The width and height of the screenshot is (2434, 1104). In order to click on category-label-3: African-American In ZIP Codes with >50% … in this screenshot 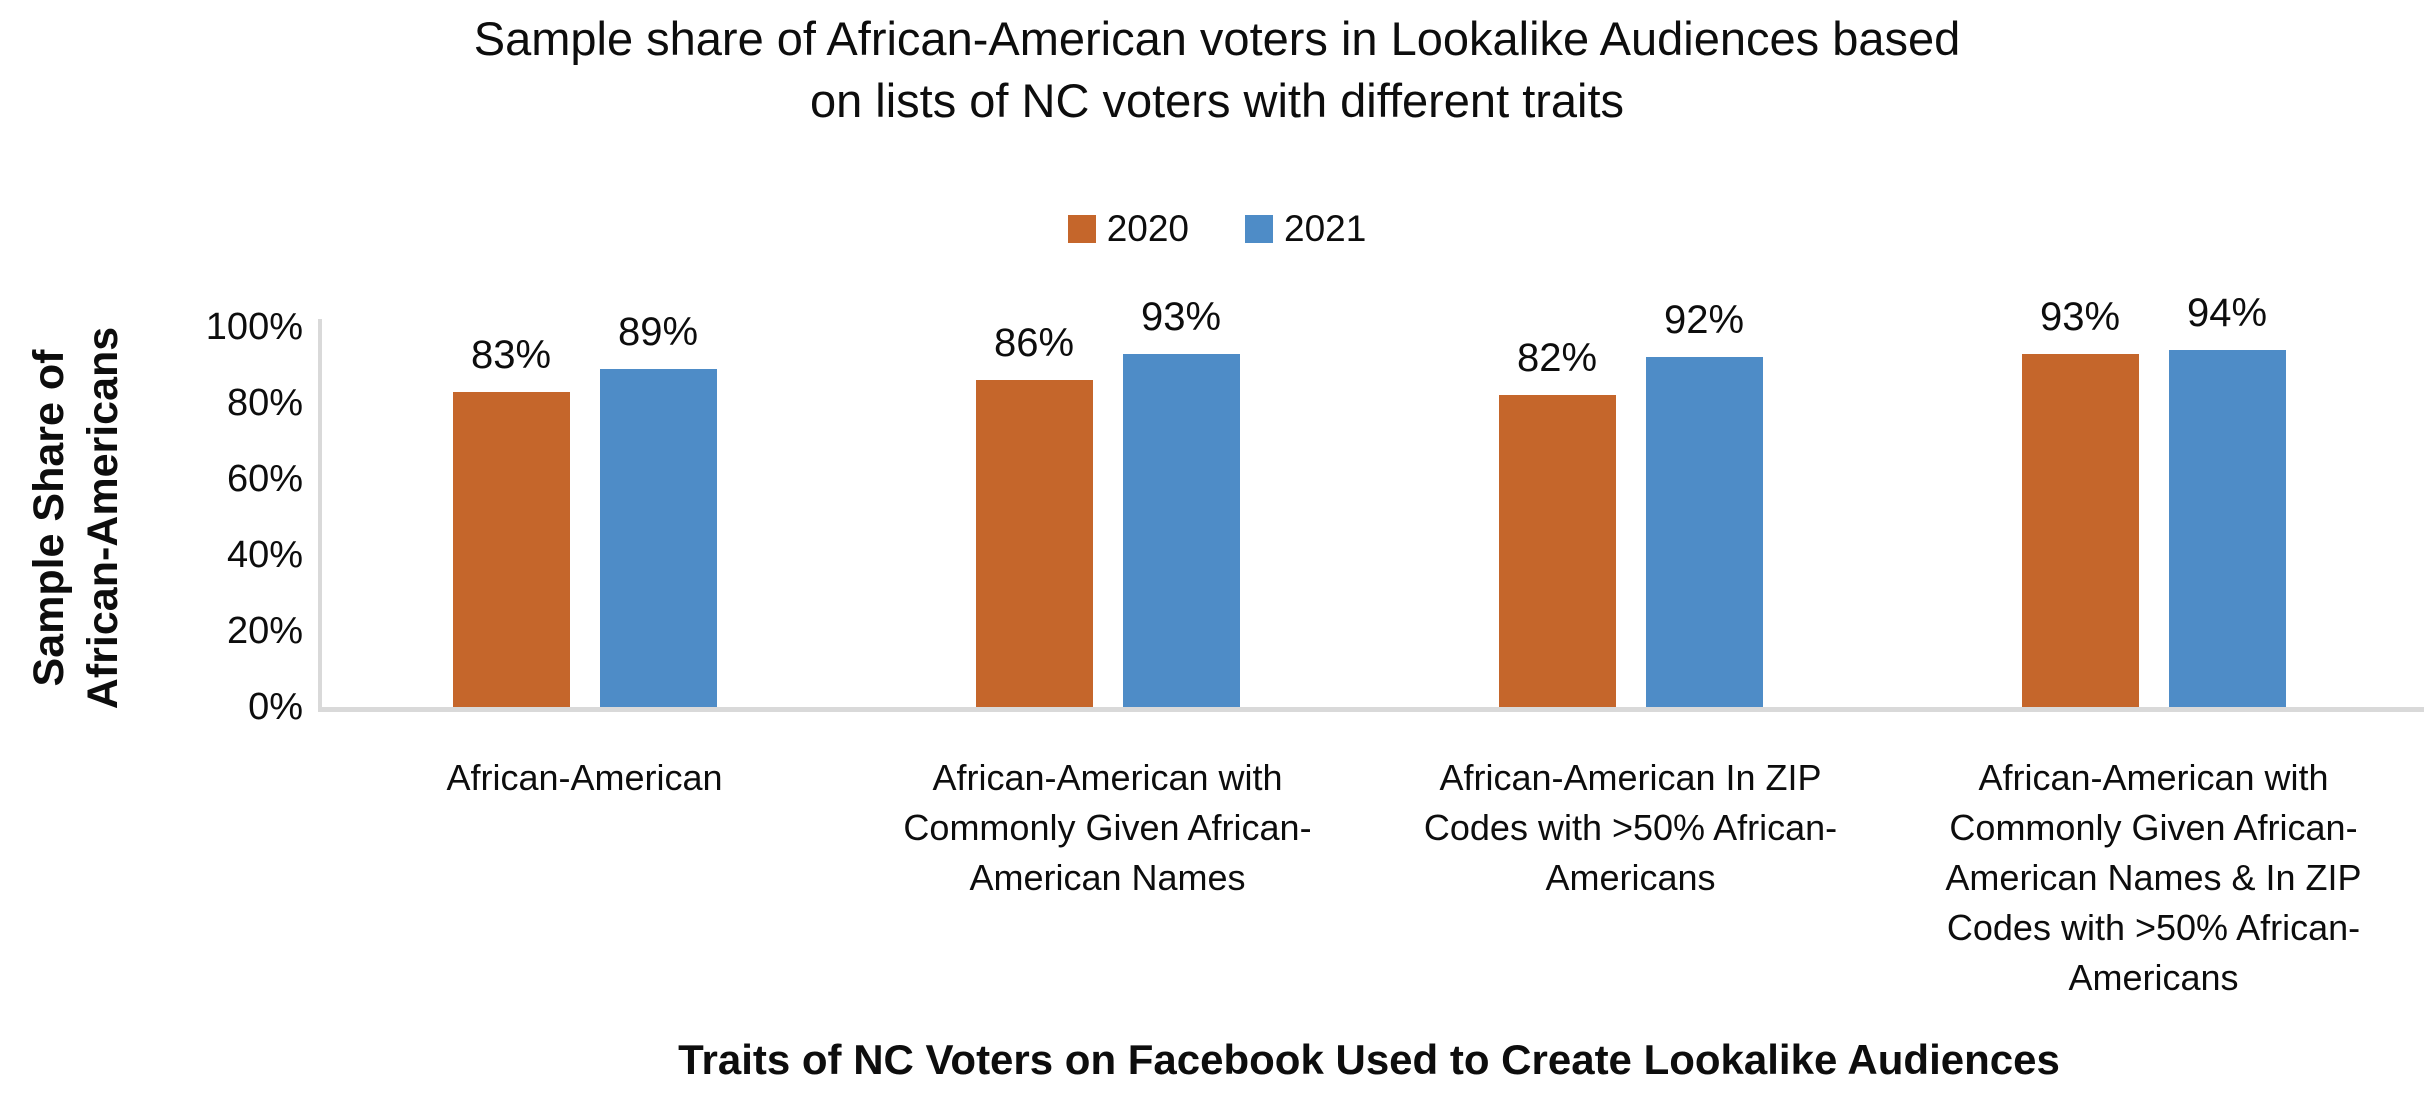, I will do `click(1630, 828)`.